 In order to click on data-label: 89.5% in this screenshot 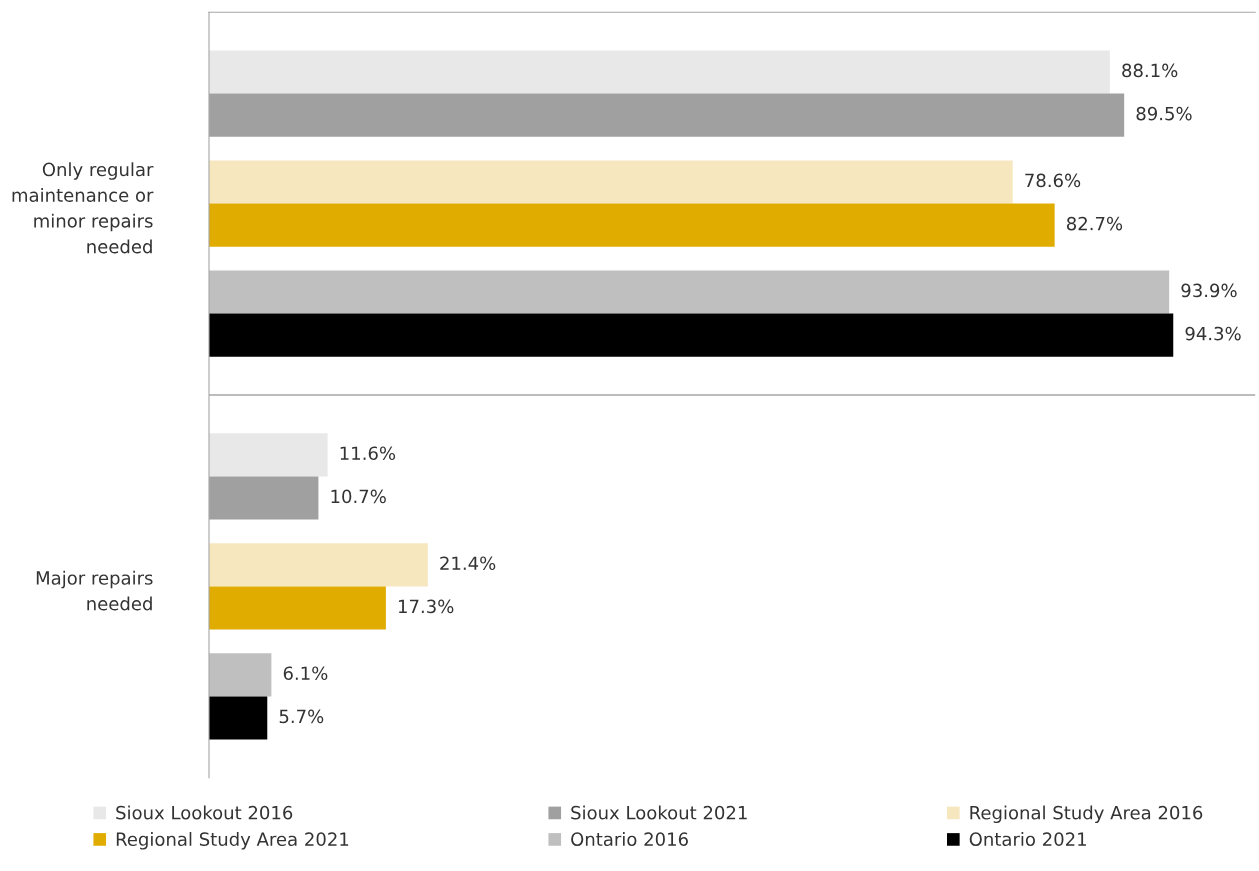, I will do `click(1164, 113)`.